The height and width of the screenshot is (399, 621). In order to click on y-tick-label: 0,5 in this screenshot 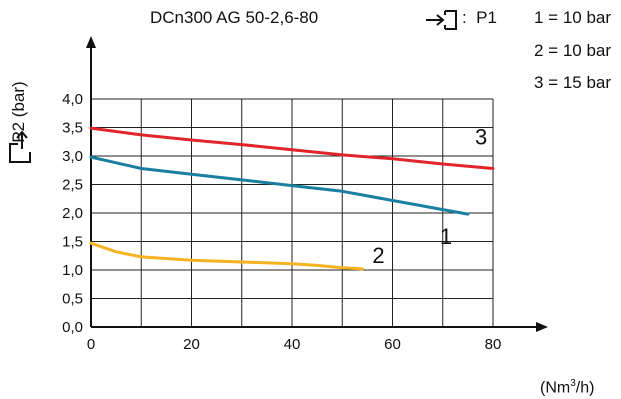, I will do `click(72, 299)`.